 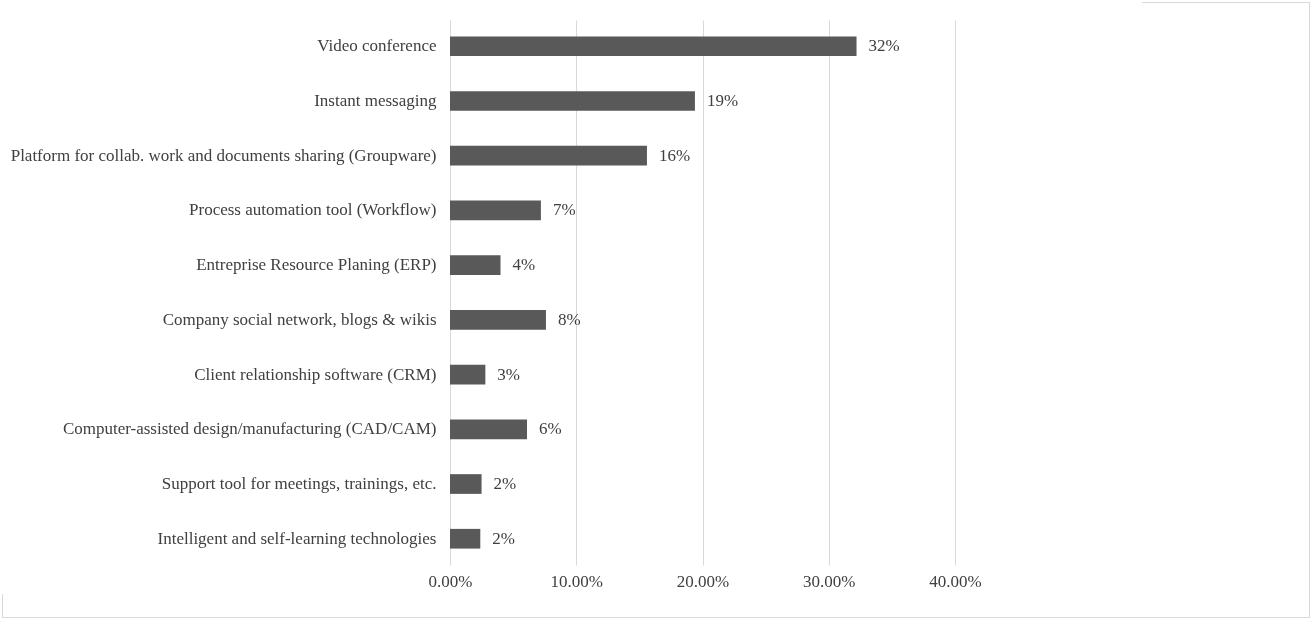 I want to click on data-label: 32%, so click(x=884, y=46).